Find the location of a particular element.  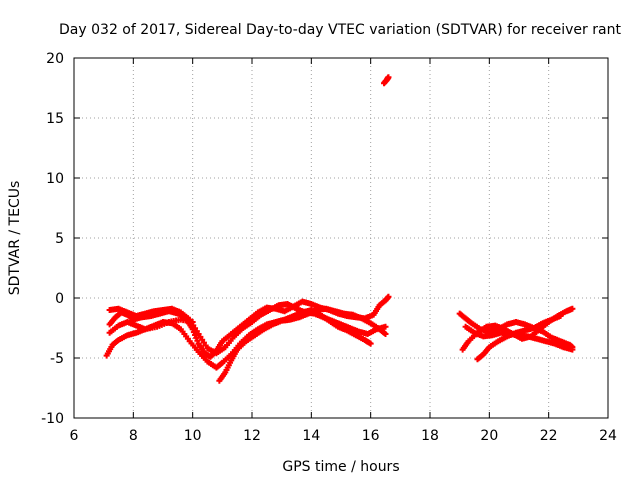

y-tick-label: -5 is located at coordinates (57, 359).